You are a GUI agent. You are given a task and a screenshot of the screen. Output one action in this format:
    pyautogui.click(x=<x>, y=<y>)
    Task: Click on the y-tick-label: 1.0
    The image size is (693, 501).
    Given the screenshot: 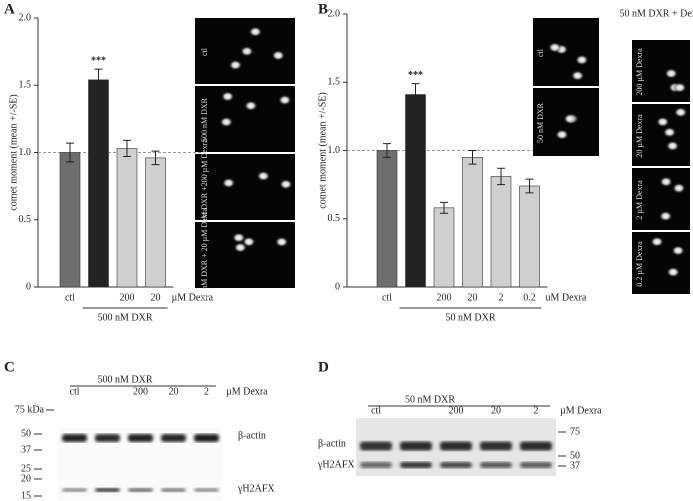 What is the action you would take?
    pyautogui.click(x=334, y=150)
    